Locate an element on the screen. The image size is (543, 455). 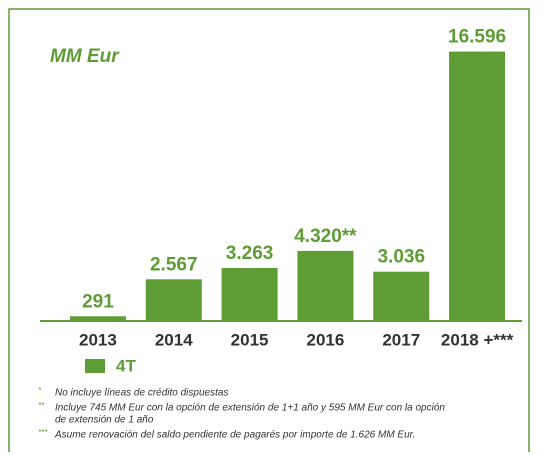
value-label: 291 is located at coordinates (98, 301).